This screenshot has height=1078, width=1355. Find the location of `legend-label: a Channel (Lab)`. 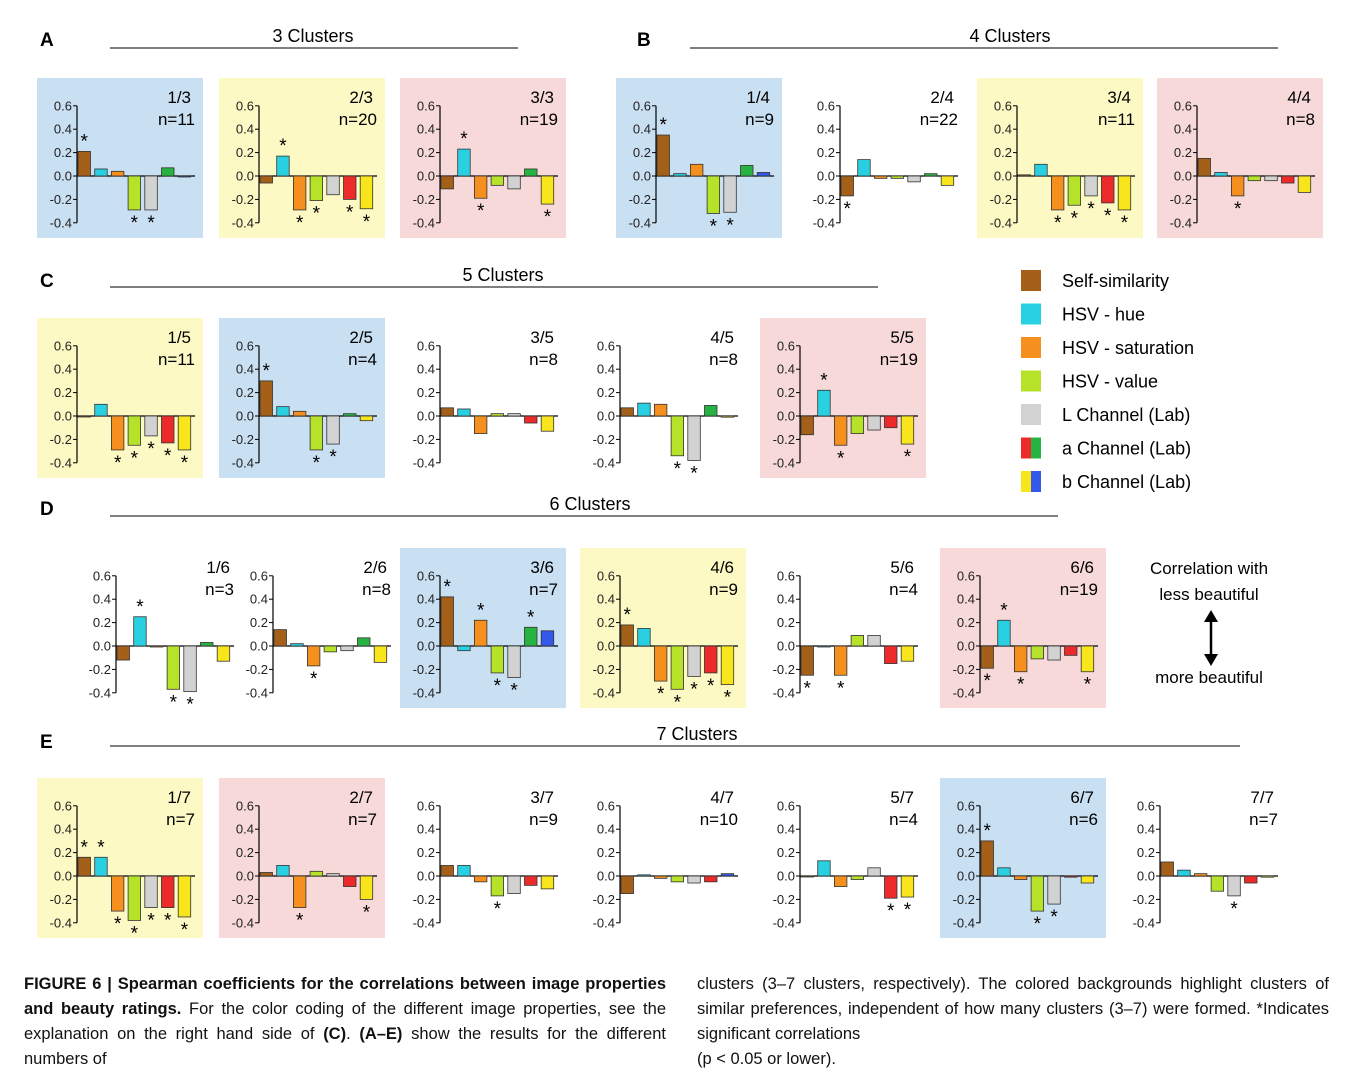

legend-label: a Channel (Lab) is located at coordinates (1126, 449).